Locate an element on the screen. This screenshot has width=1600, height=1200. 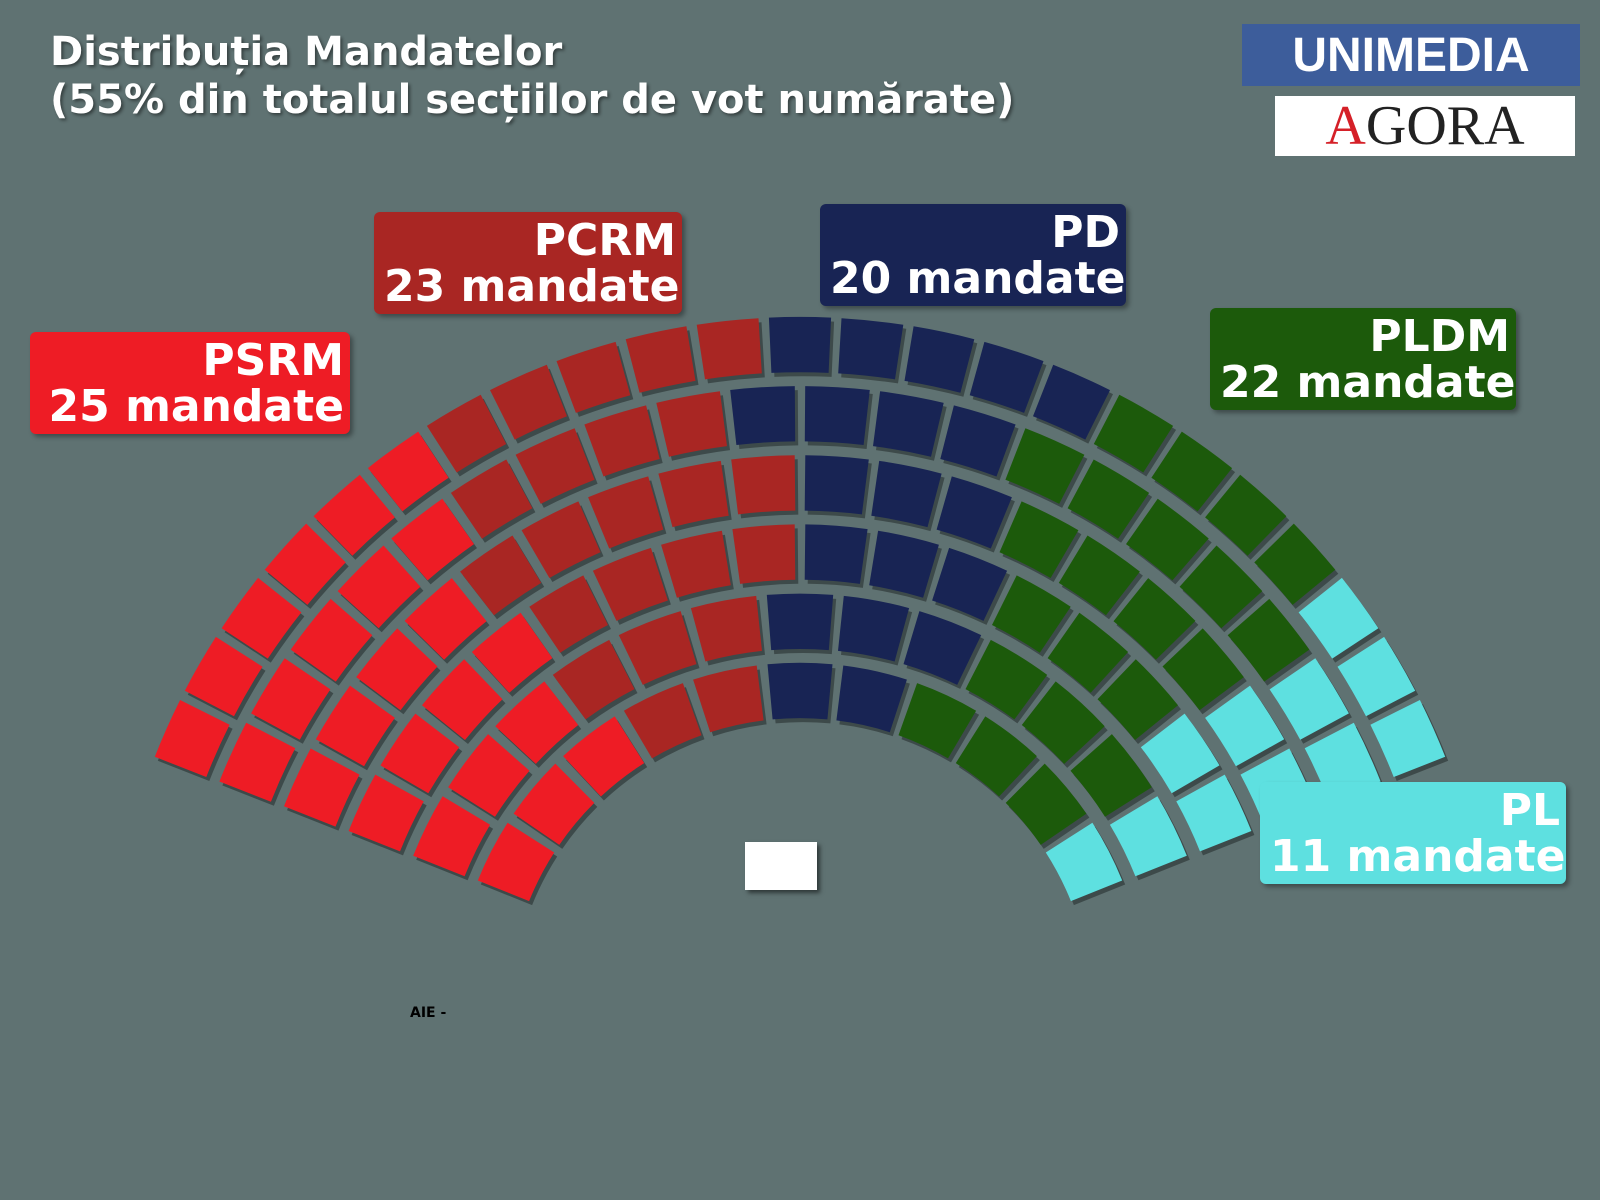
legend-pcrm-seats: 23 mandate is located at coordinates (532, 286).